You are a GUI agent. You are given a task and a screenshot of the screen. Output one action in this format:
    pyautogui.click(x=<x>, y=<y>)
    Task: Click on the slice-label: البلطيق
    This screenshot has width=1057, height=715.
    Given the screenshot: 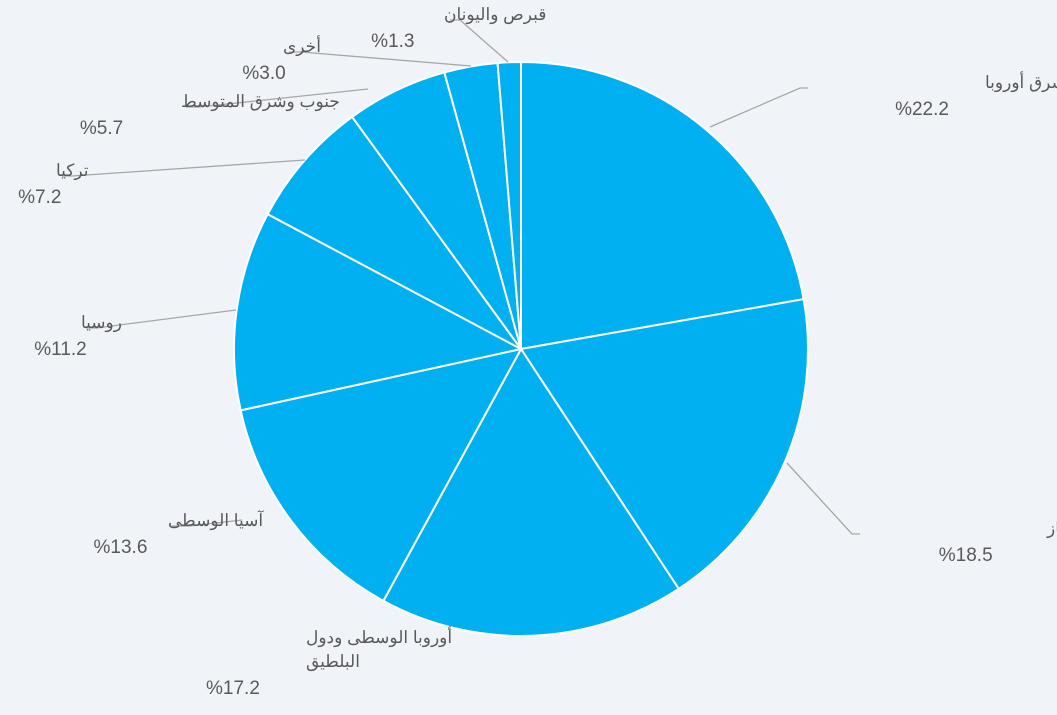 What is the action you would take?
    pyautogui.click(x=333, y=662)
    